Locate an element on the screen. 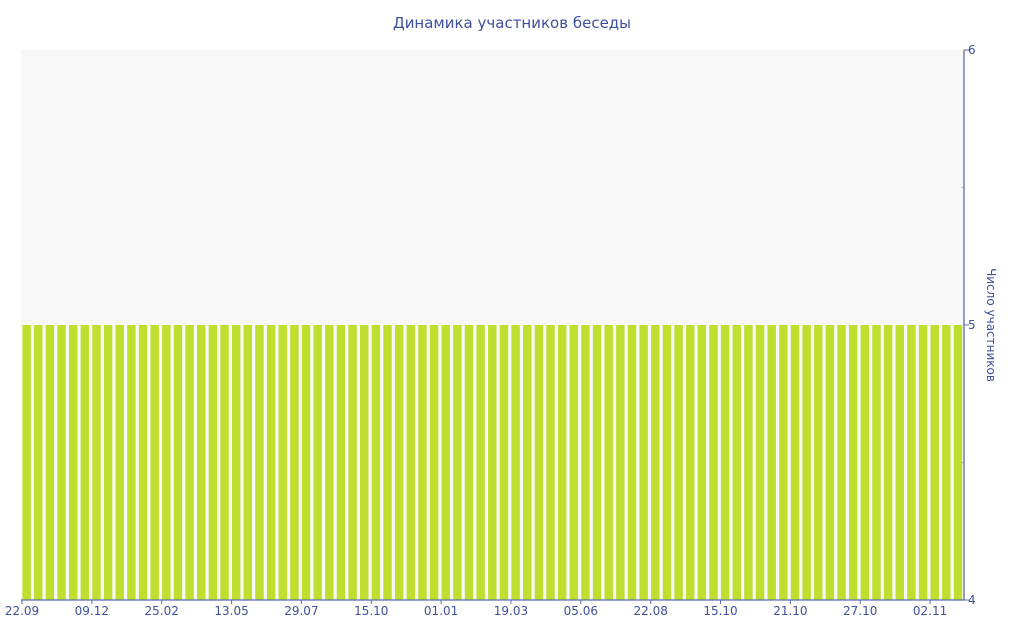 The height and width of the screenshot is (644, 1024). x-tick-label: 01.01 is located at coordinates (441, 611).